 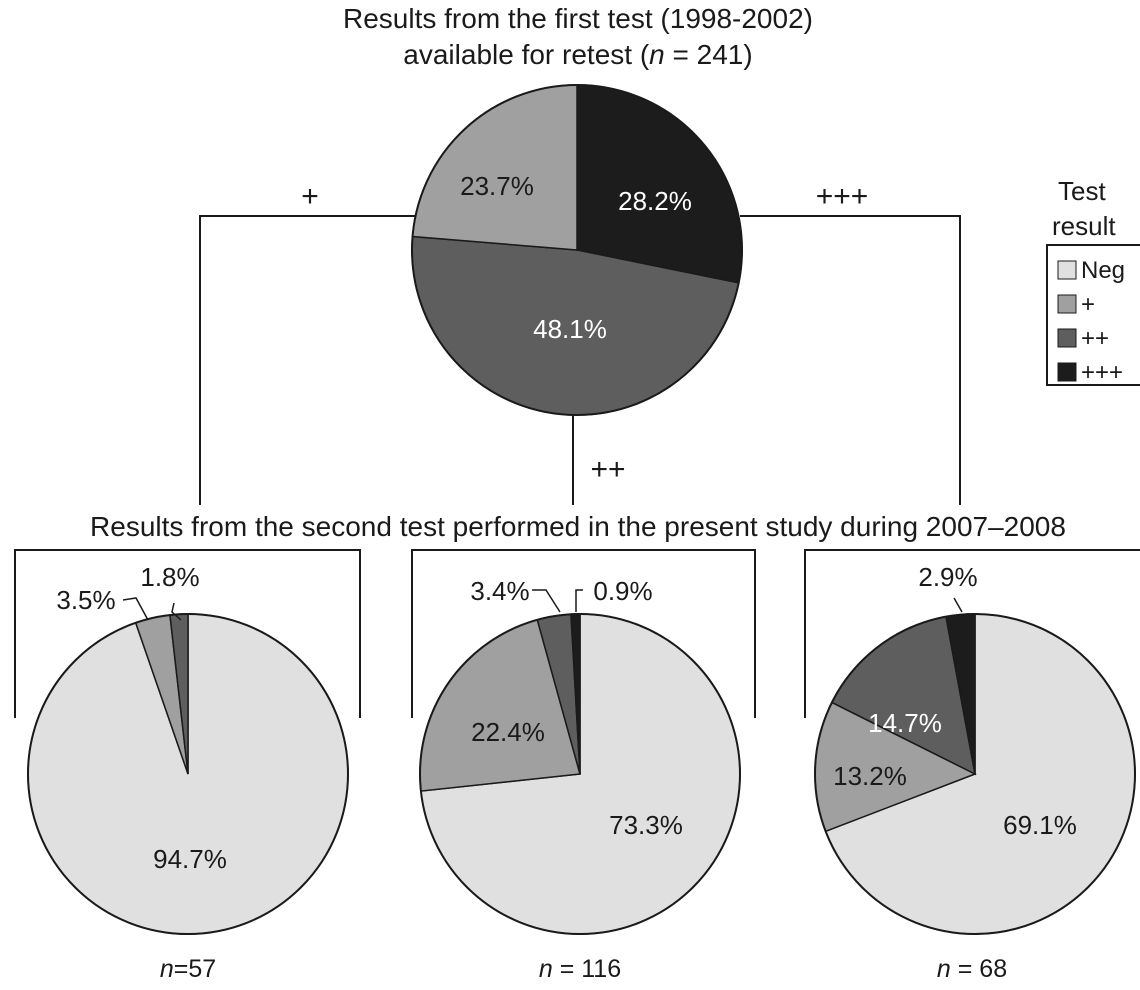 What do you see at coordinates (1082, 191) in the screenshot?
I see `legend-title-line1: Test` at bounding box center [1082, 191].